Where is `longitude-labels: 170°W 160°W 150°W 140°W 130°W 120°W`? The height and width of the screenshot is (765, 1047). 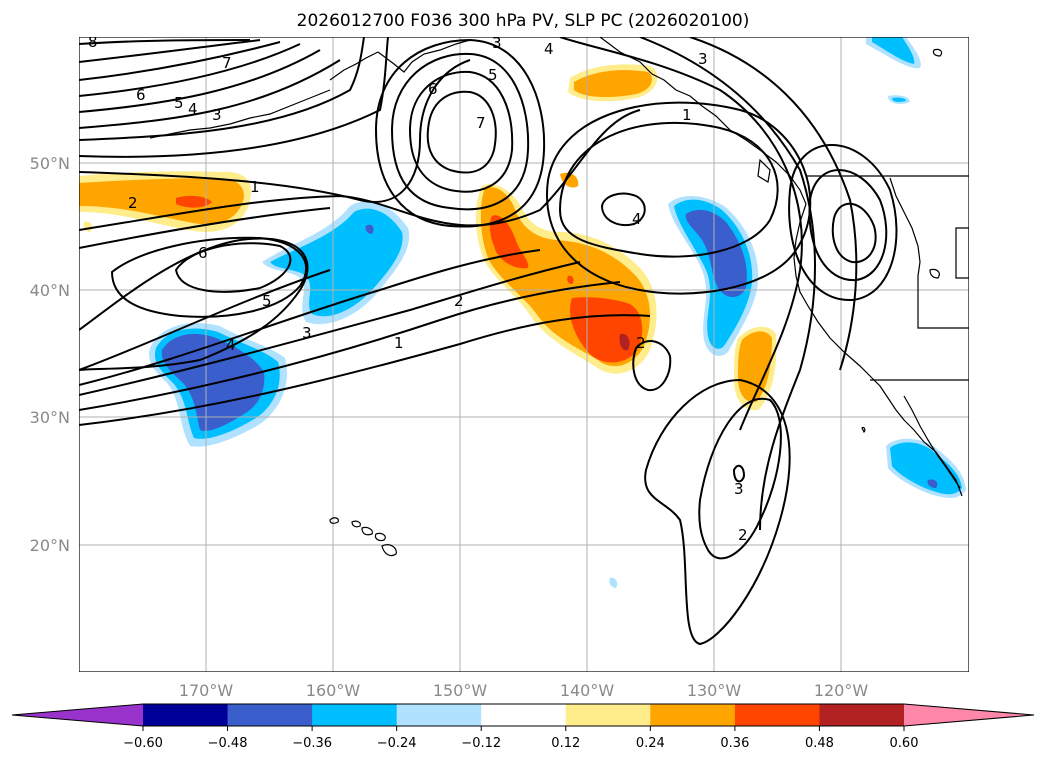
longitude-labels: 170°W 160°W 150°W 140°W 130°W 120°W is located at coordinates (524, 690).